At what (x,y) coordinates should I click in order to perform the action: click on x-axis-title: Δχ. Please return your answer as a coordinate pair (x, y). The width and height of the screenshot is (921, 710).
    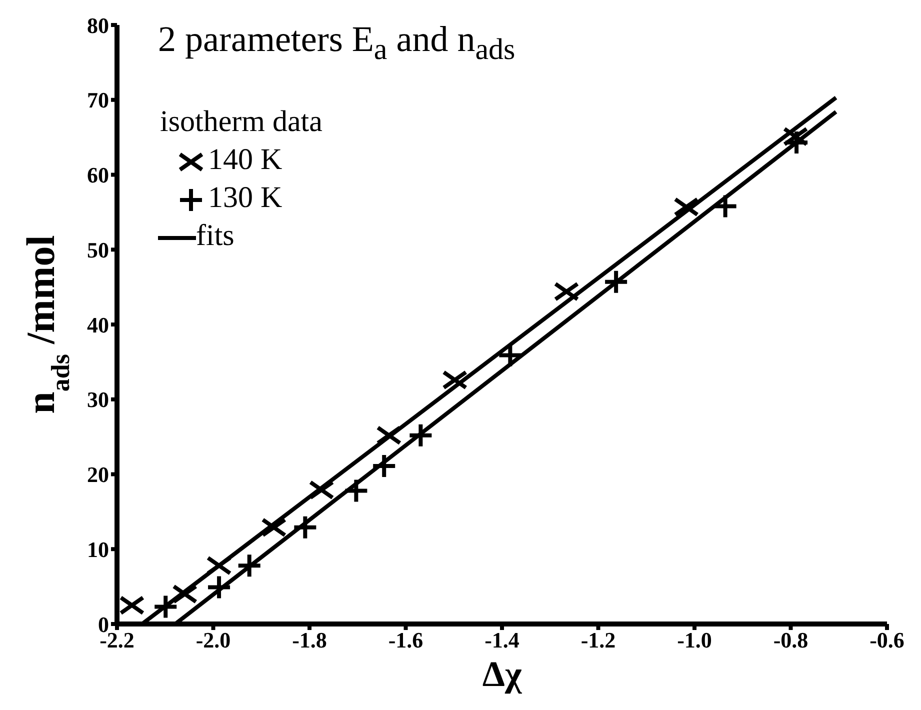
    Looking at the image, I should click on (502, 674).